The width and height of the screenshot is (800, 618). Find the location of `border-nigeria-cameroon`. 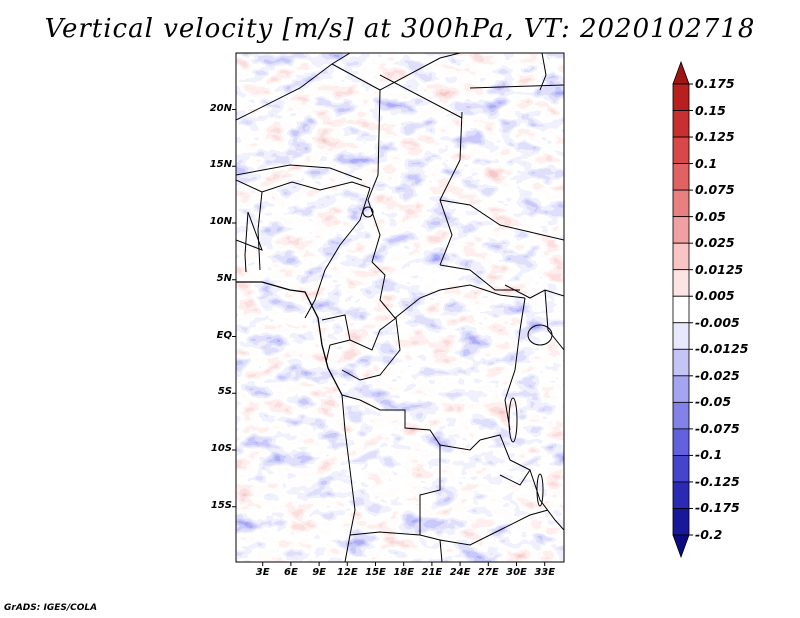

border-nigeria-cameroon is located at coordinates (337, 253).